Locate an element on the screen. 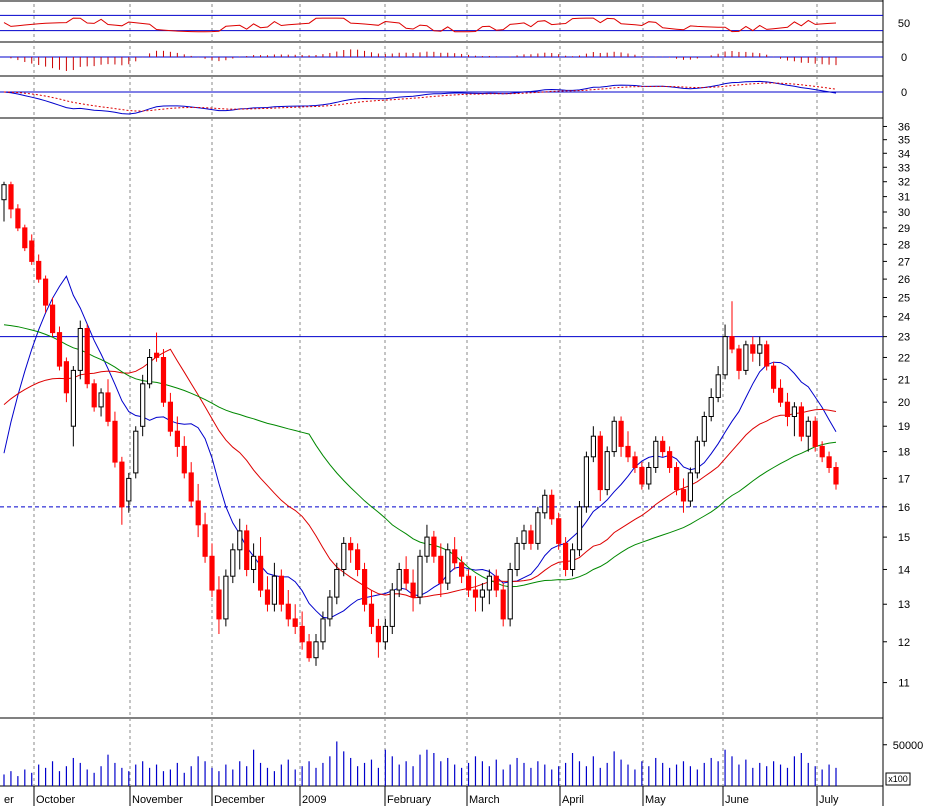 The height and width of the screenshot is (811, 935). macd-histogram-tick-label: 0 is located at coordinates (904, 58).